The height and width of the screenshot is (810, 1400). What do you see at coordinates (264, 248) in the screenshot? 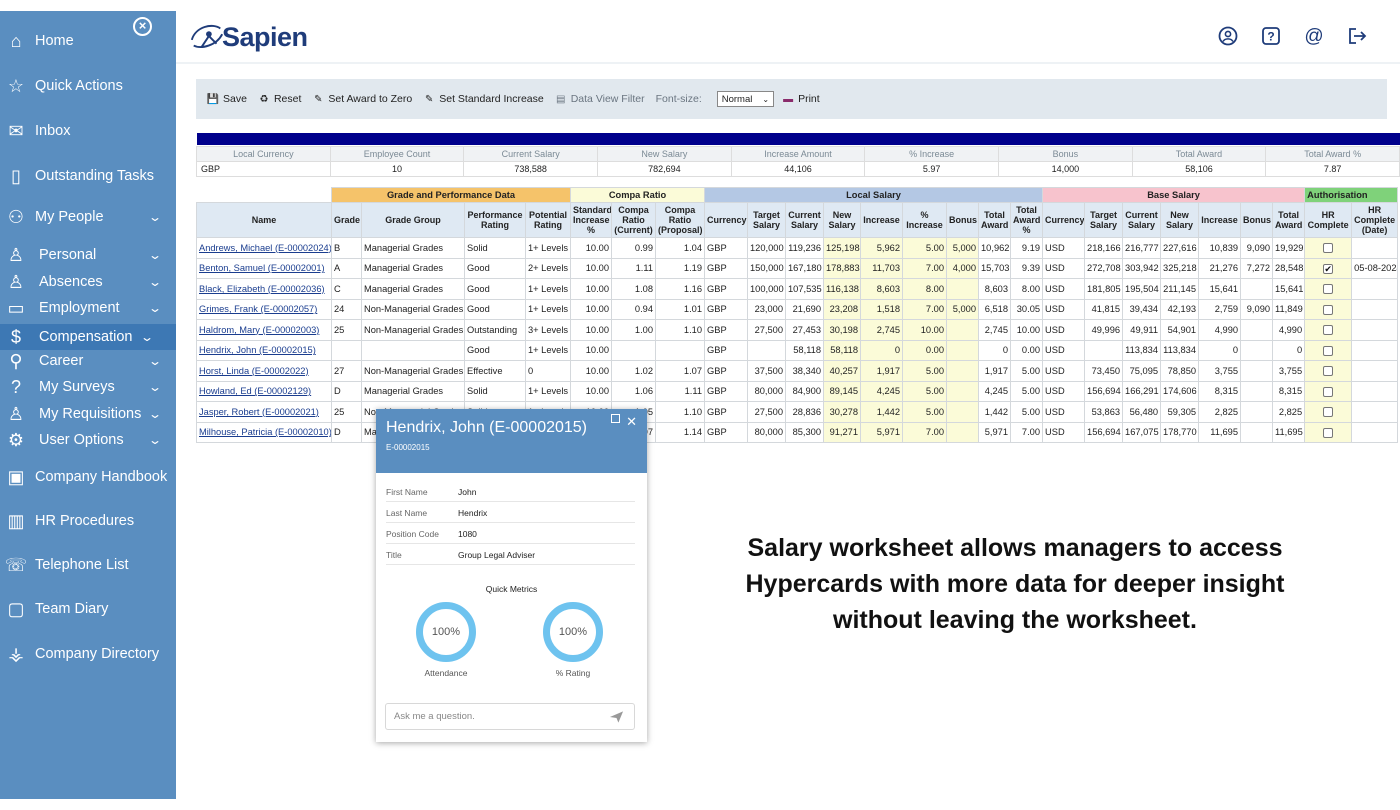
I see `employee-name-cell: Andrews, Michael (E-00002024)` at bounding box center [264, 248].